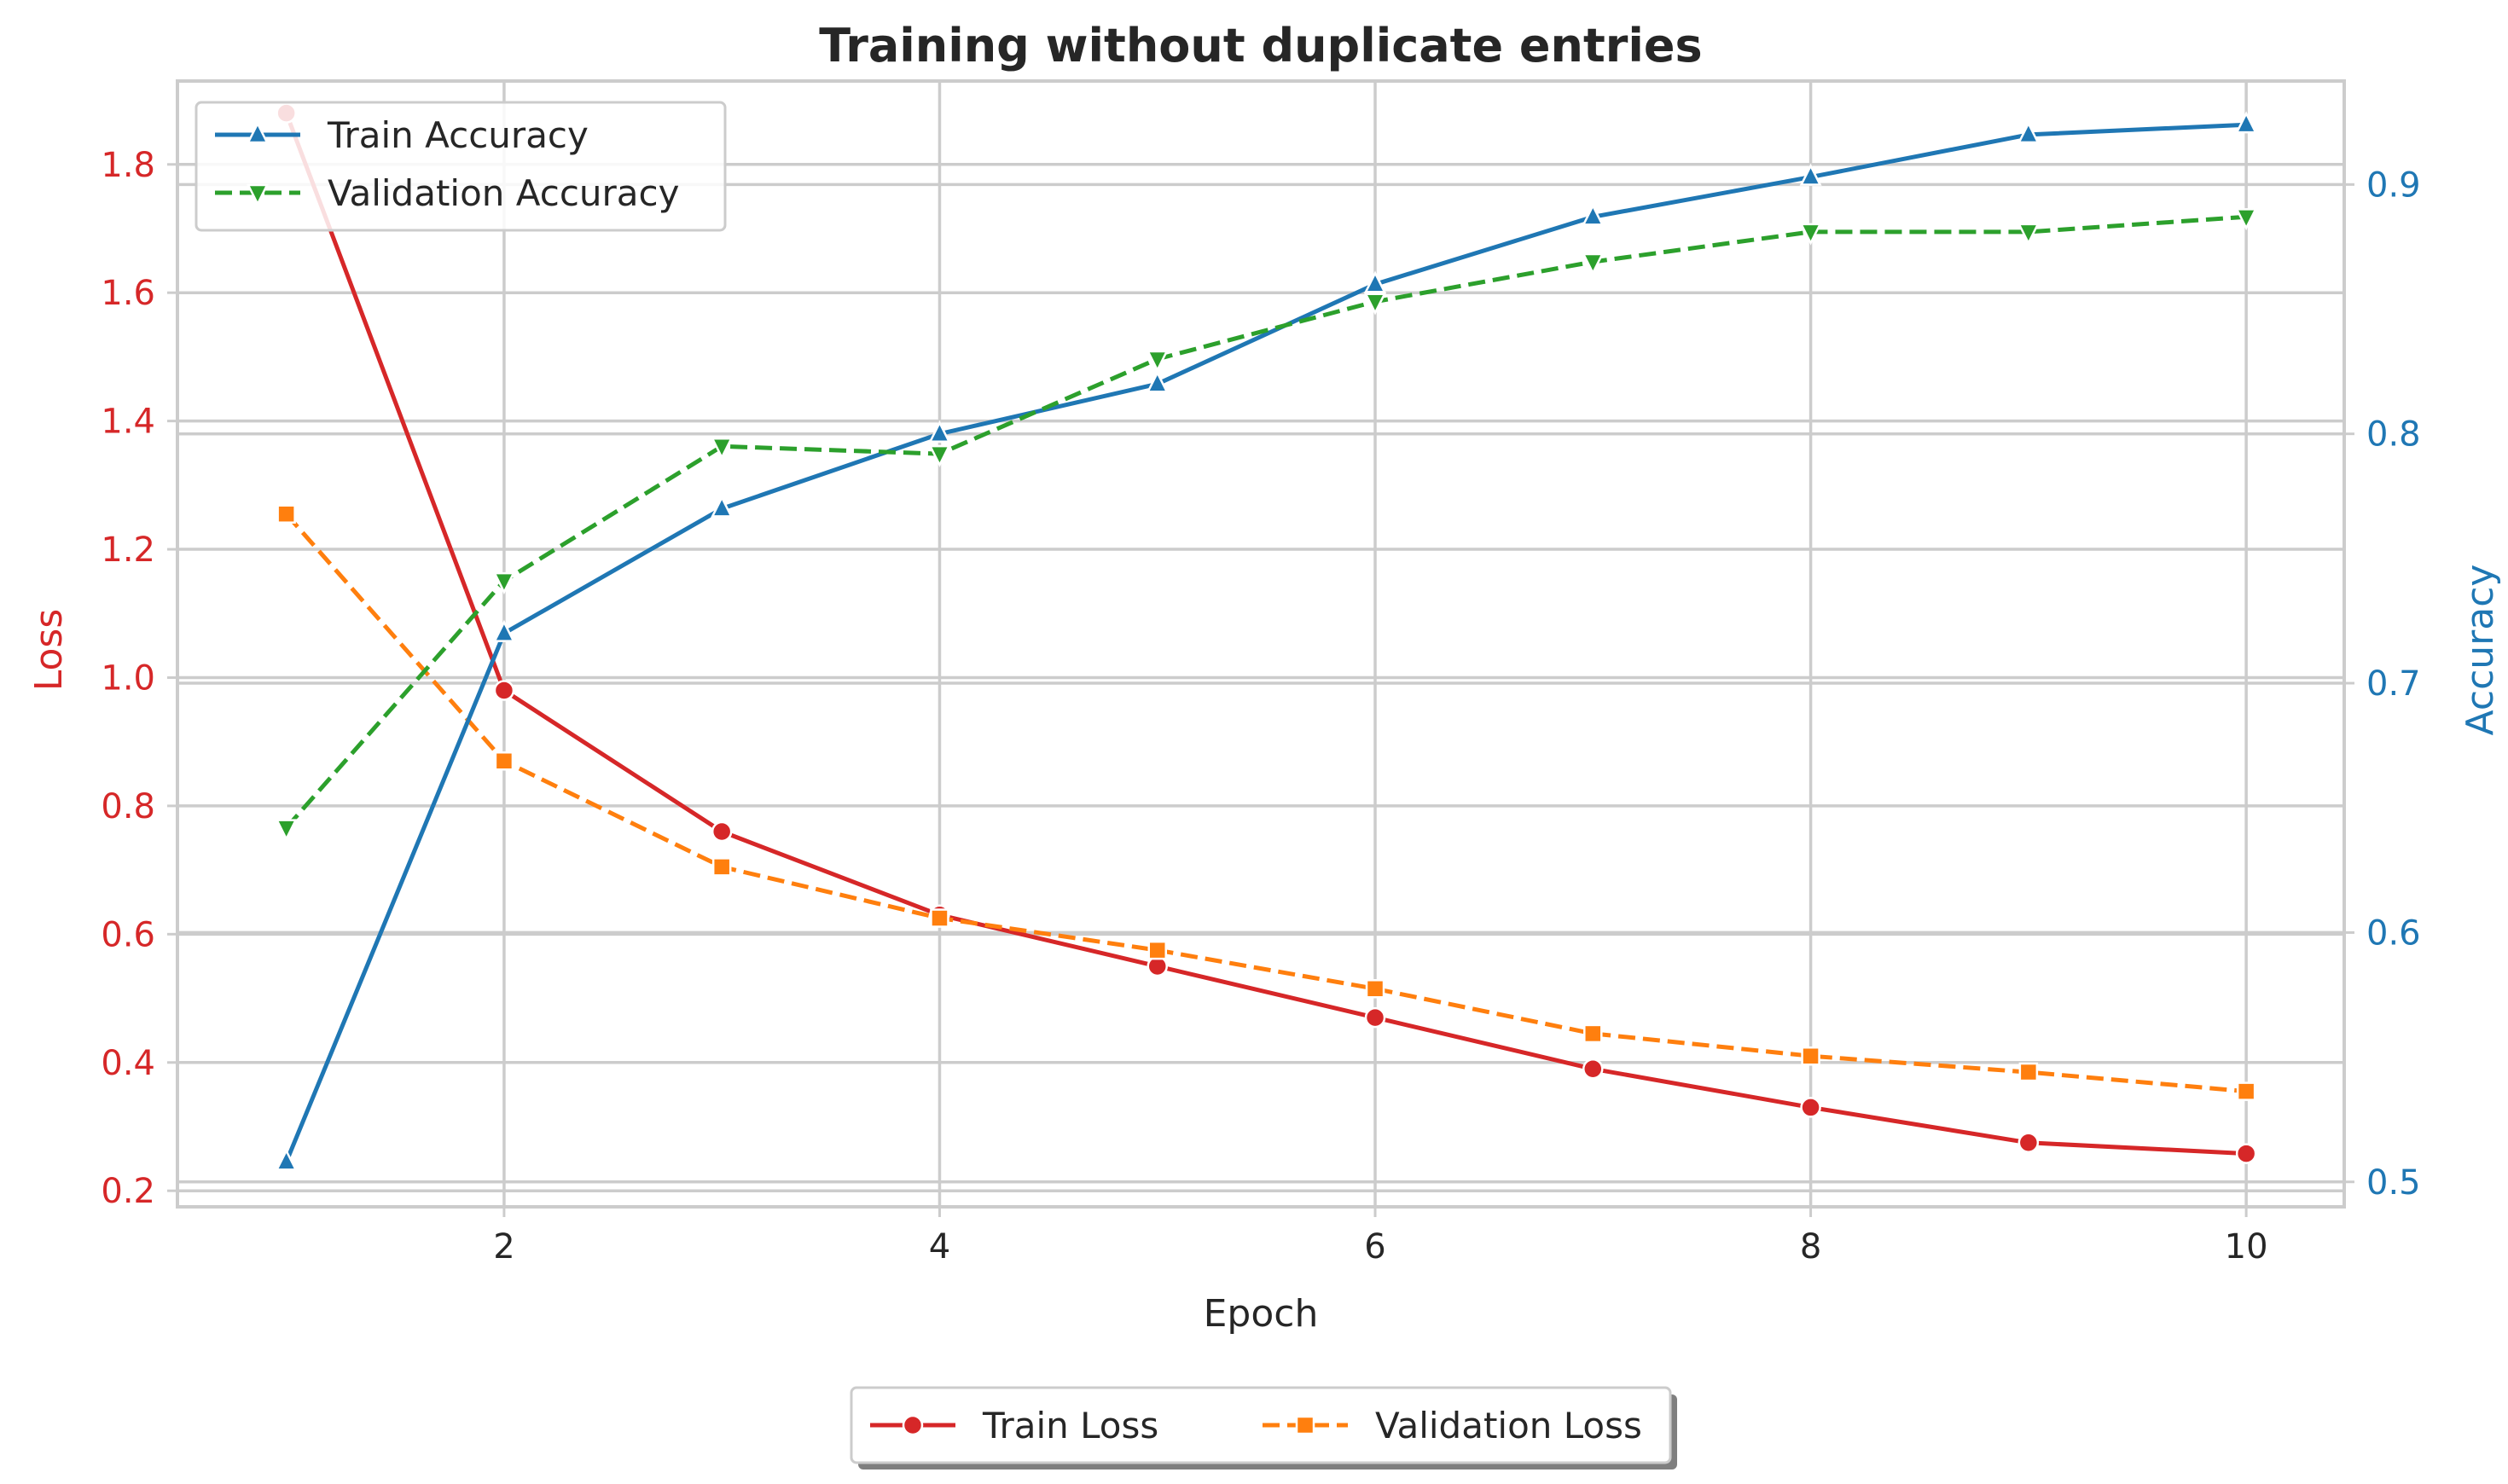 The image size is (2508, 1484). Describe the element at coordinates (504, 193) in the screenshot. I see `legend-label: Validation Accuracy` at that location.